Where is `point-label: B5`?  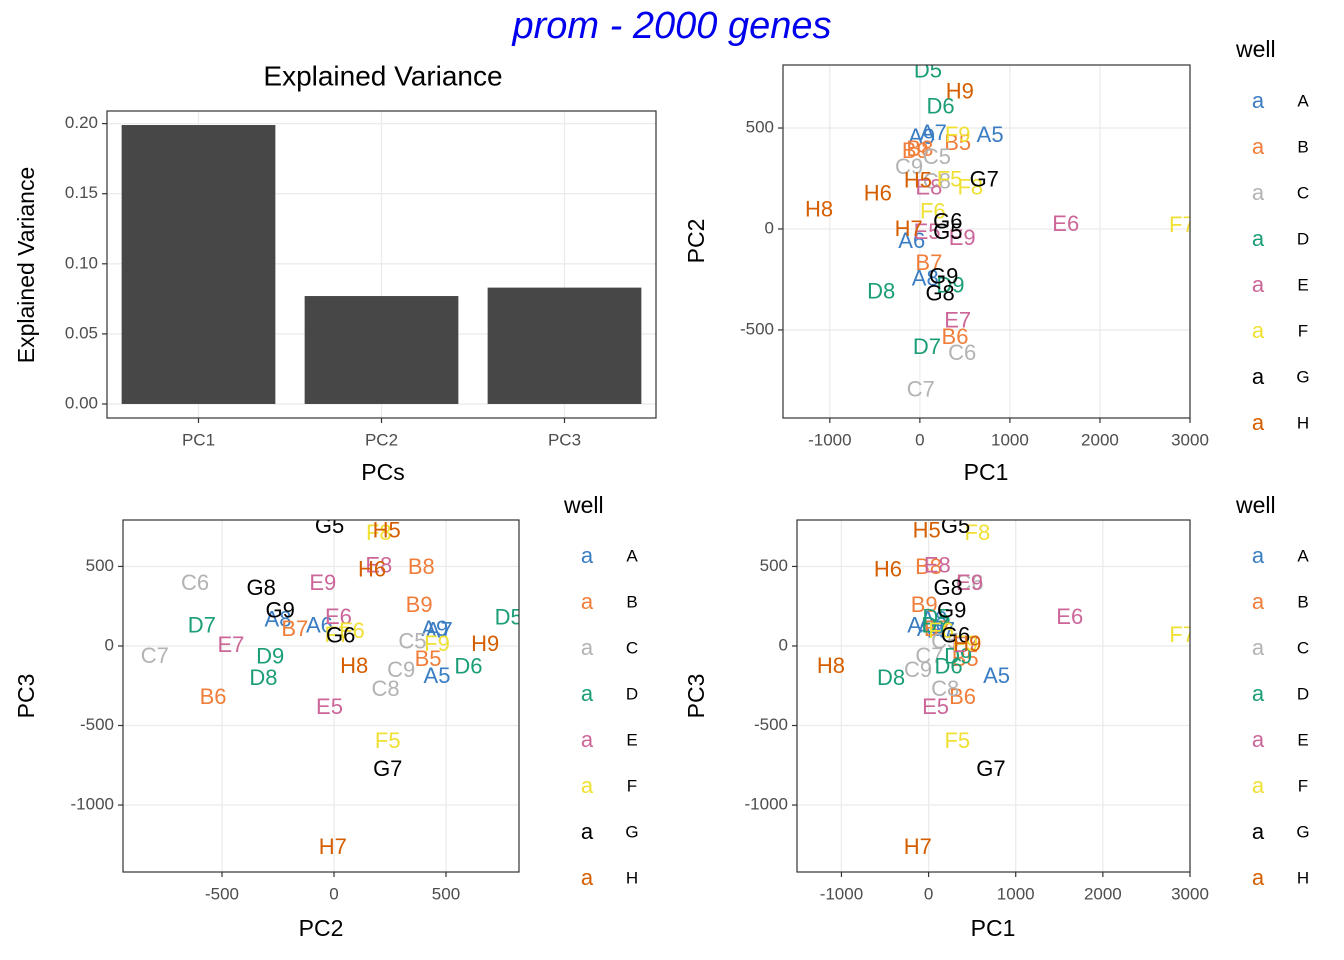 point-label: B5 is located at coordinates (965, 658).